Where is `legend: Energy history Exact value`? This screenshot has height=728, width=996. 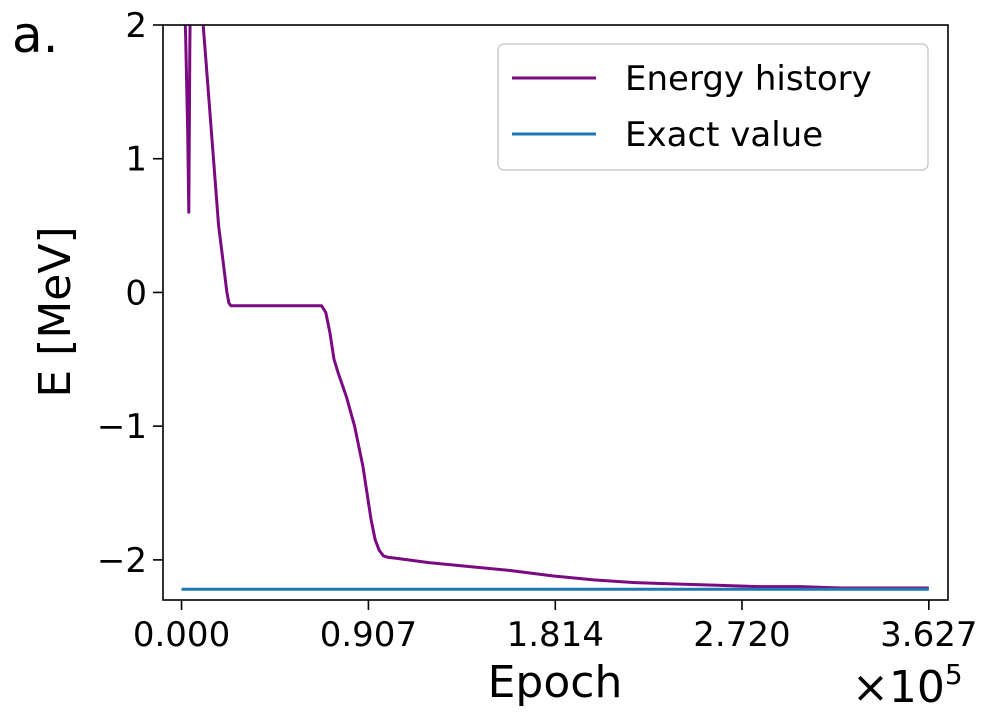
legend: Energy history Exact value is located at coordinates (713, 107).